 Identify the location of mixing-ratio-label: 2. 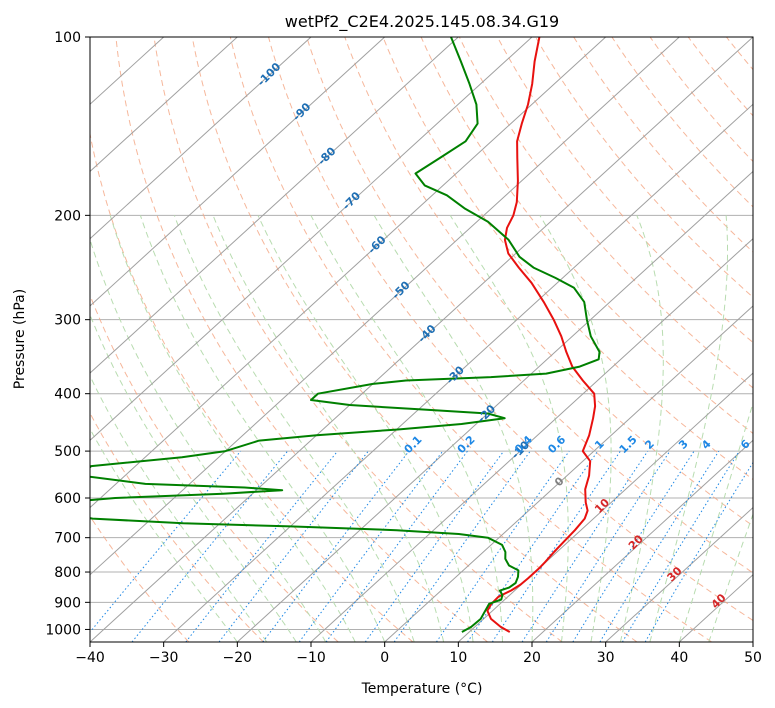
(649, 444).